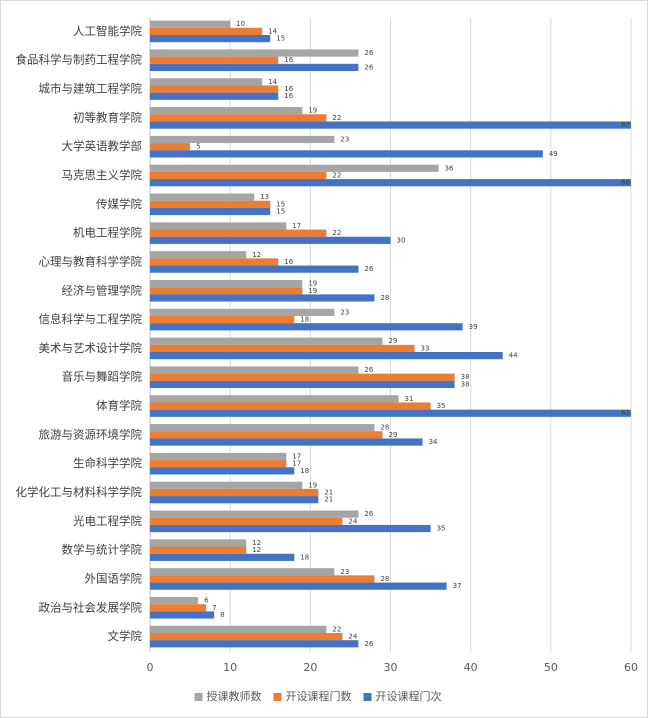 The height and width of the screenshot is (718, 648). I want to click on value-label: 31, so click(409, 399).